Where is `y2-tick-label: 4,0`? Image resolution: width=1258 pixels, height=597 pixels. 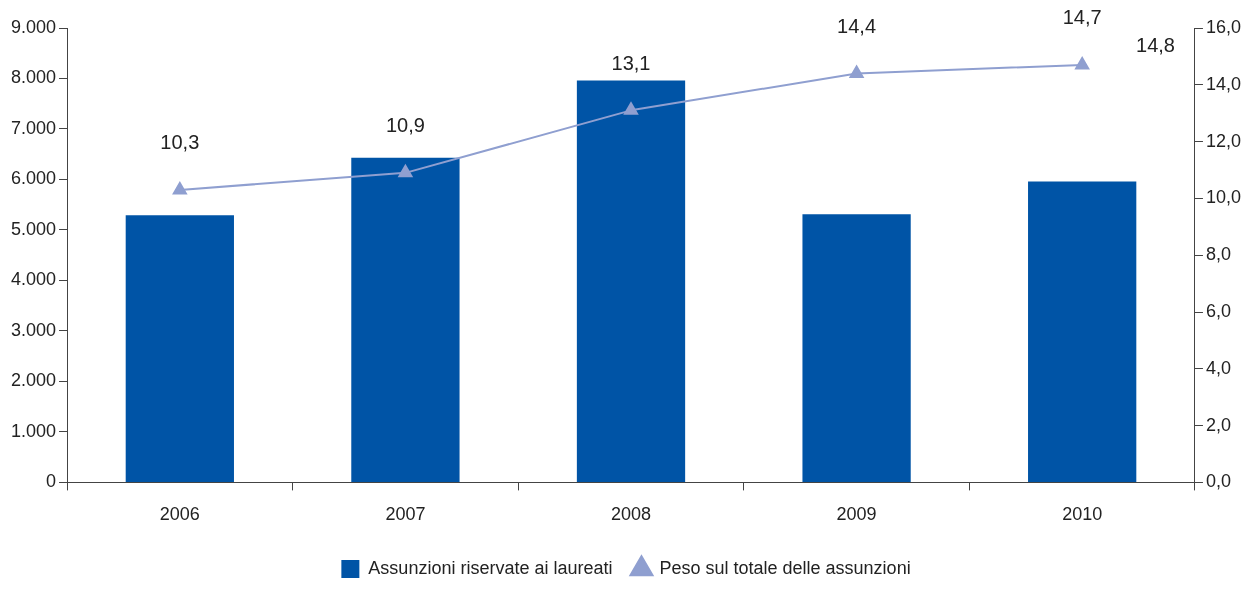 y2-tick-label: 4,0 is located at coordinates (1218, 367).